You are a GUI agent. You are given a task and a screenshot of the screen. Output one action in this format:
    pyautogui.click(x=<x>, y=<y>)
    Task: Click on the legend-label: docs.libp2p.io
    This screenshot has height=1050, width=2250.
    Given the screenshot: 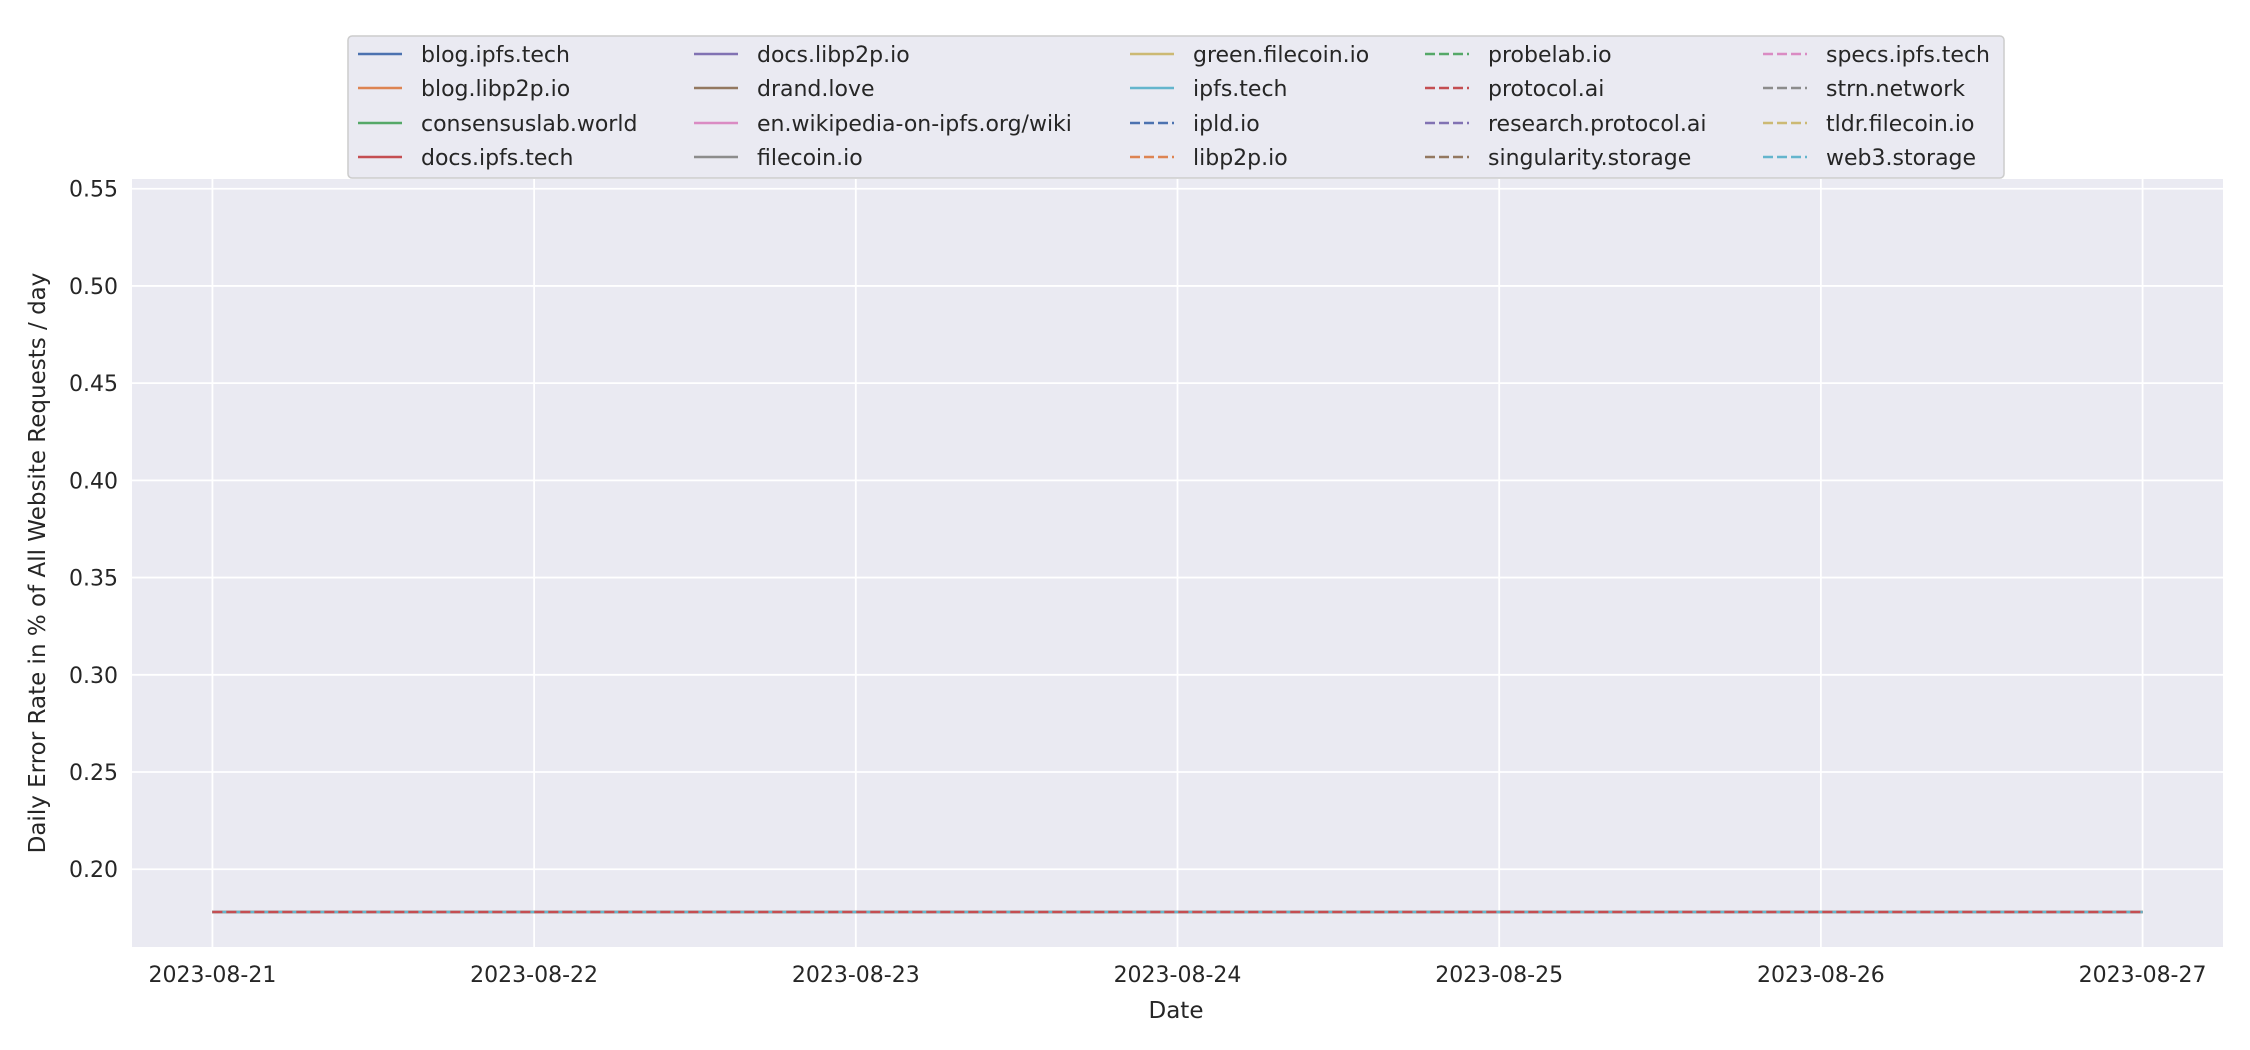 What is the action you would take?
    pyautogui.click(x=833, y=55)
    